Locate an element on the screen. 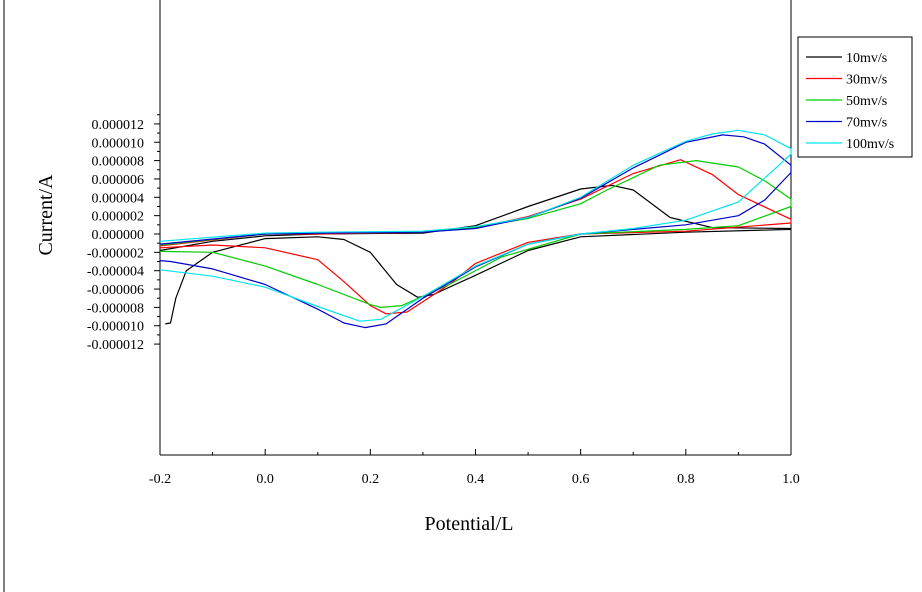  y-tick-label: 0.000000 is located at coordinates (118, 235).